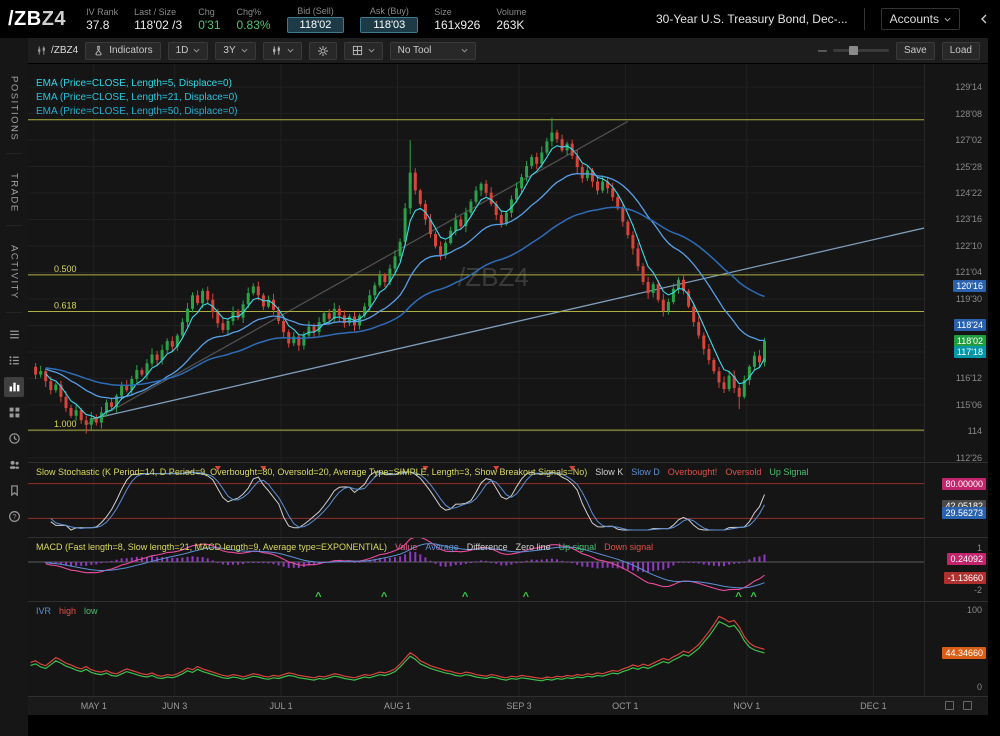  I want to click on ask-button: 118'03, so click(389, 24).